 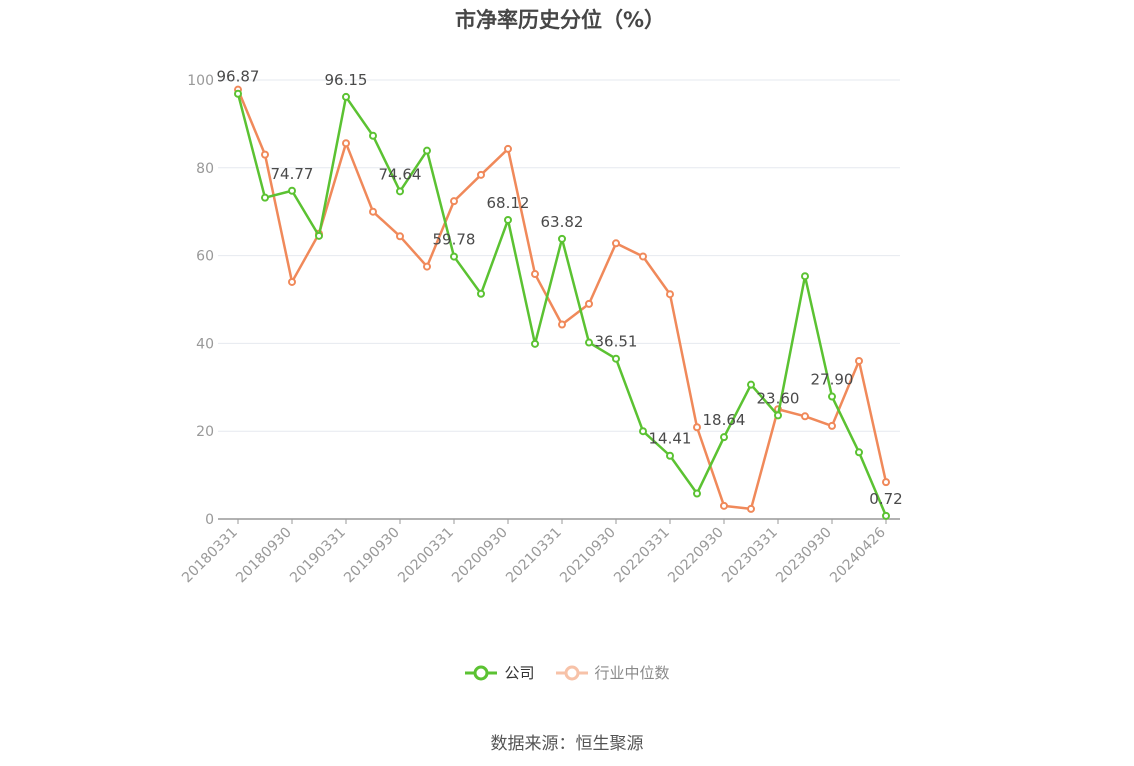 What do you see at coordinates (205, 344) in the screenshot?
I see `y-tick-label: 40` at bounding box center [205, 344].